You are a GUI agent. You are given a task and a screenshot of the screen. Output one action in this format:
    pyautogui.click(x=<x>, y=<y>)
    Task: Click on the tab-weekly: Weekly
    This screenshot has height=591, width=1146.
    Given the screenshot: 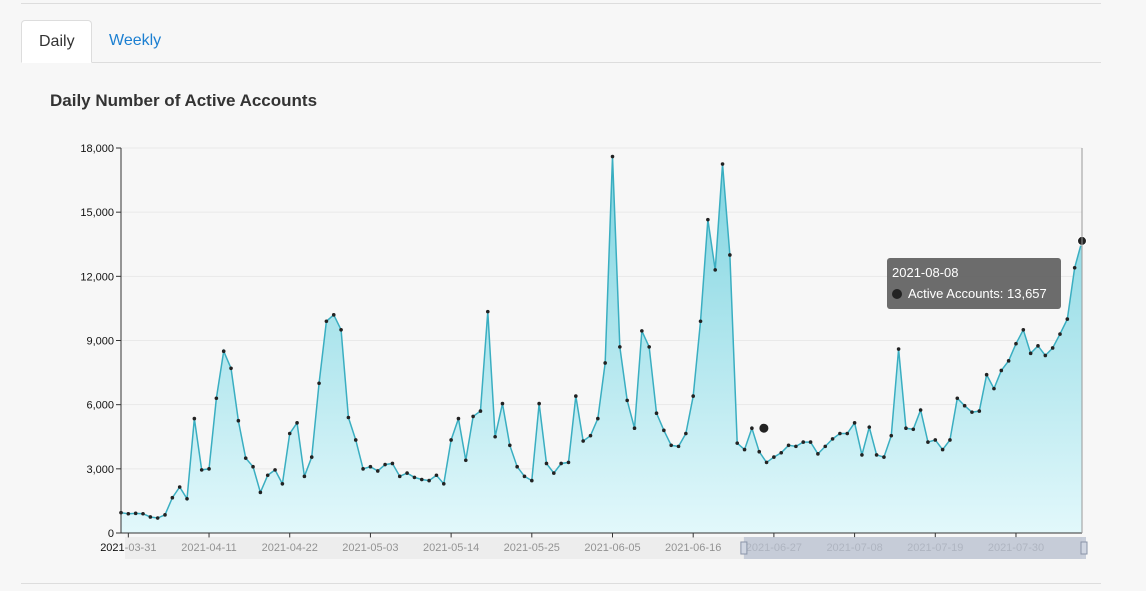 What is the action you would take?
    pyautogui.click(x=135, y=40)
    